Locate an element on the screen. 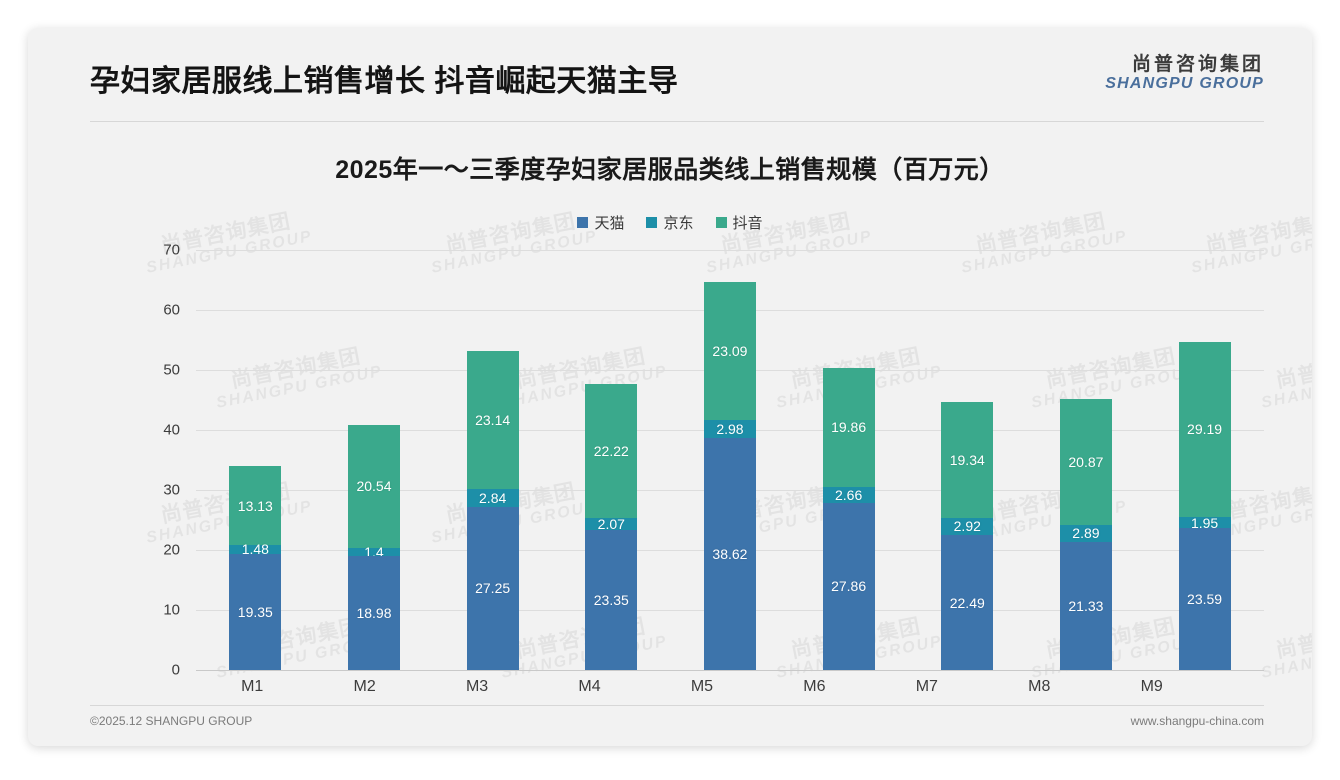 Image resolution: width=1340 pixels, height=780 pixels. bar-value-label: 19.35 is located at coordinates (255, 611).